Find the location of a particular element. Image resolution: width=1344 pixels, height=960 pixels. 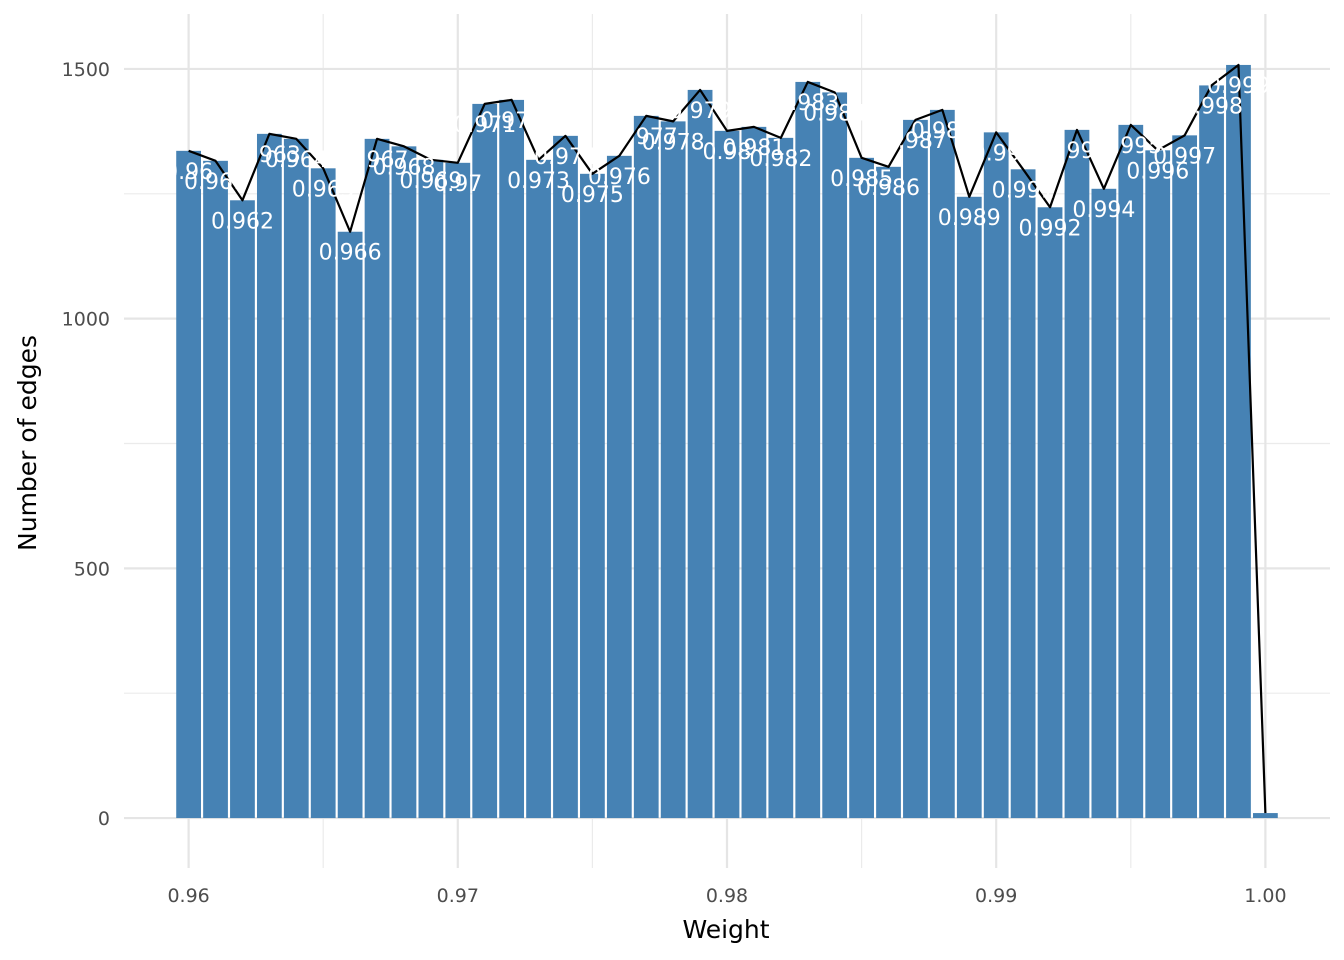

data-label: 0.987 is located at coordinates (915, 141).